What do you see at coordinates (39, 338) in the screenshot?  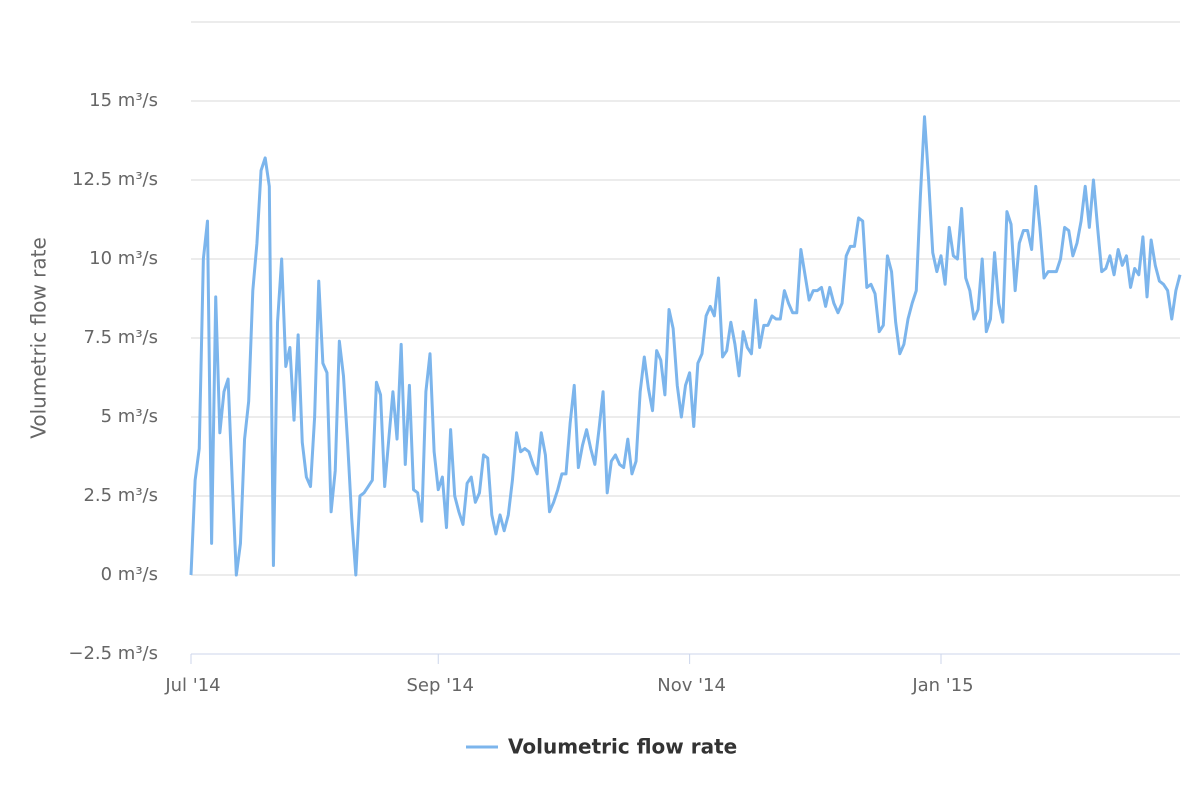 I see `y-axis-title: Volumetric flow rate` at bounding box center [39, 338].